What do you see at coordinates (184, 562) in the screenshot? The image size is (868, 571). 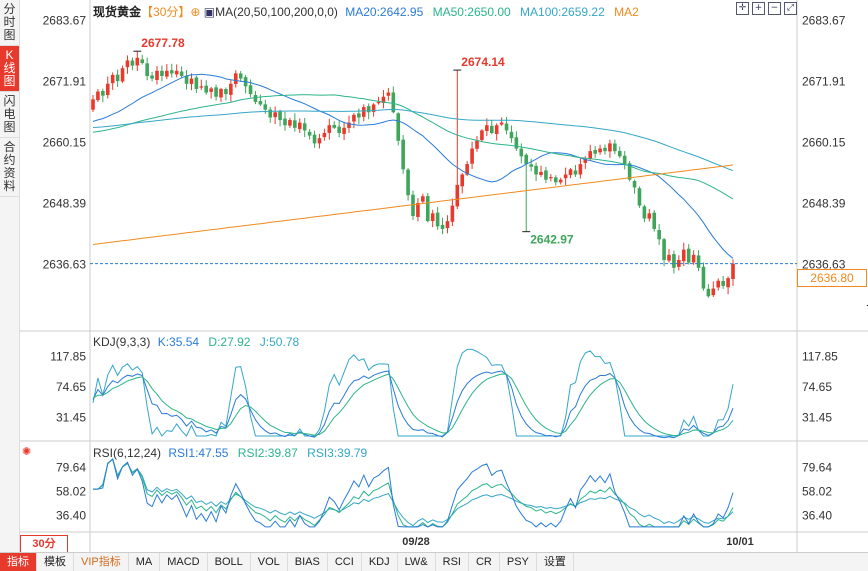 I see `indicator-tab-4: MACD` at bounding box center [184, 562].